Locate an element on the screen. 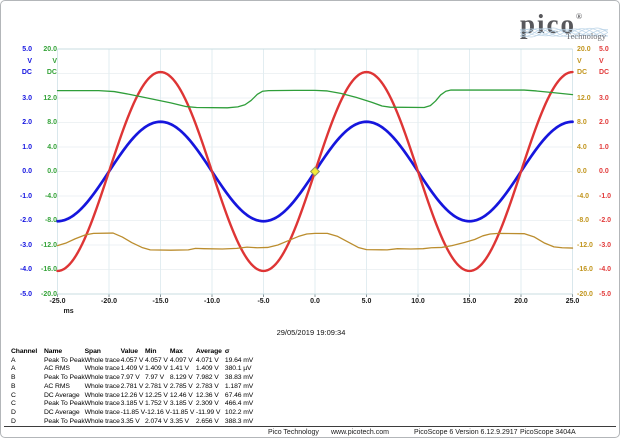 Image resolution: width=620 pixels, height=438 pixels. table-cell: 19.64 mV is located at coordinates (239, 360).